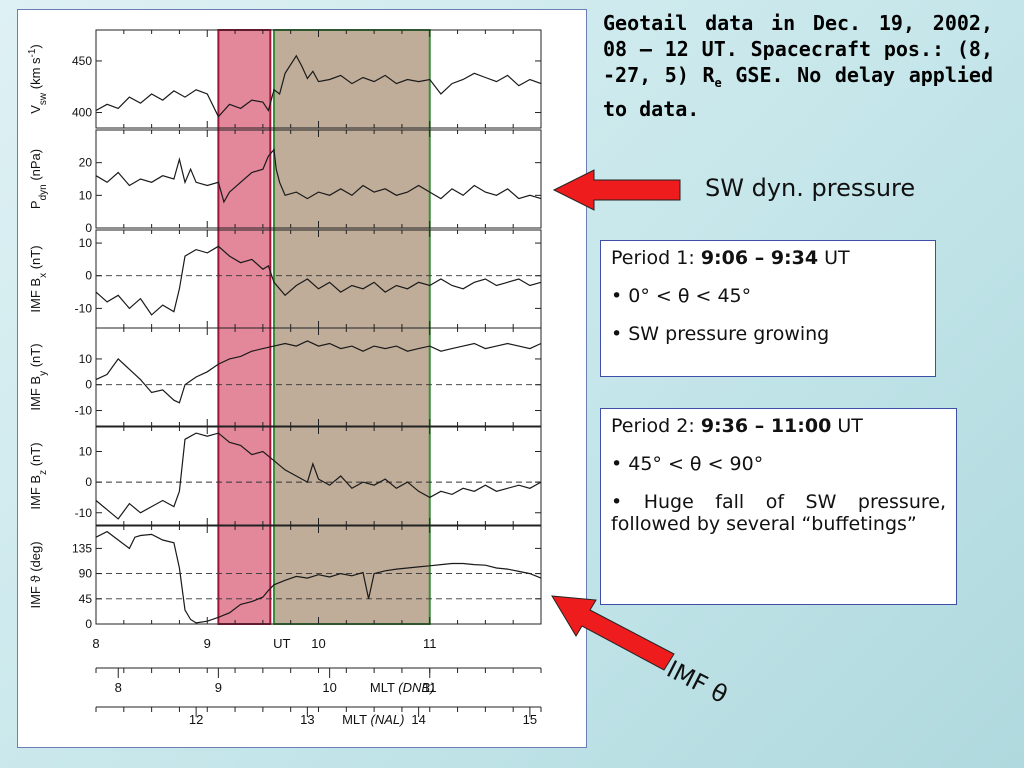 The height and width of the screenshot is (768, 1024). Describe the element at coordinates (430, 687) in the screenshot. I see `mlt-dnb-tick-label: 11` at that location.